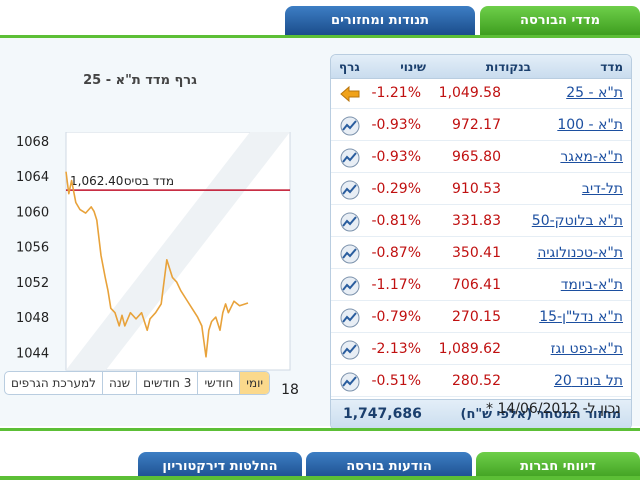 Image resolution: width=640 pixels, height=480 pixels. I want to click on range-daily-button: יומי, so click(254, 383).